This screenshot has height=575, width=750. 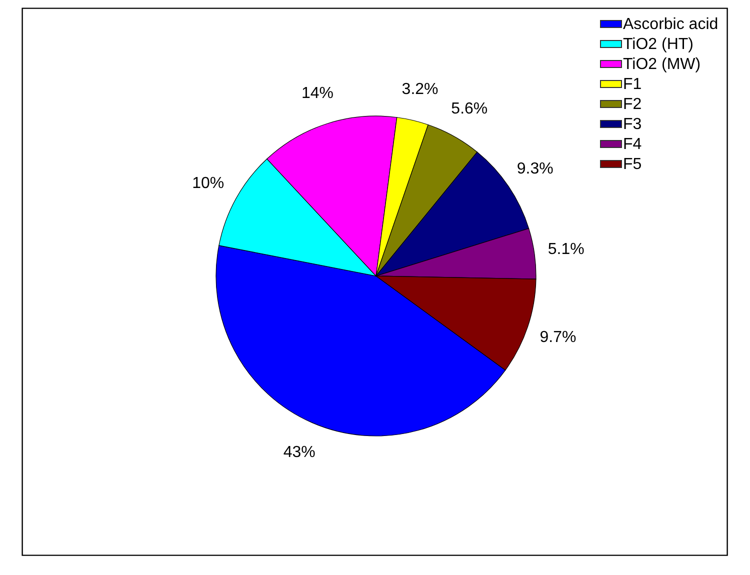 I want to click on legend-label: TiO2 (HT), so click(x=658, y=44).